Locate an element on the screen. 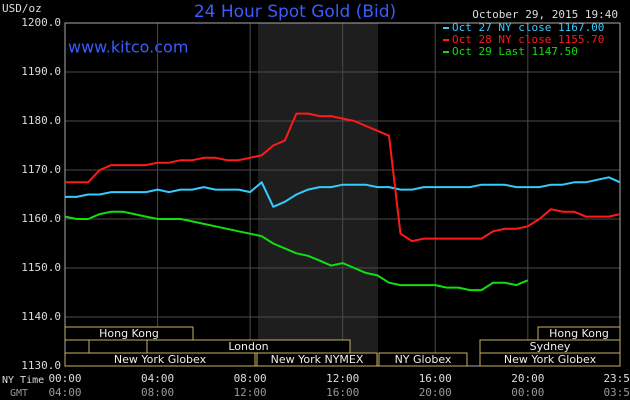 The image size is (630, 400). session-label: London is located at coordinates (248, 346).